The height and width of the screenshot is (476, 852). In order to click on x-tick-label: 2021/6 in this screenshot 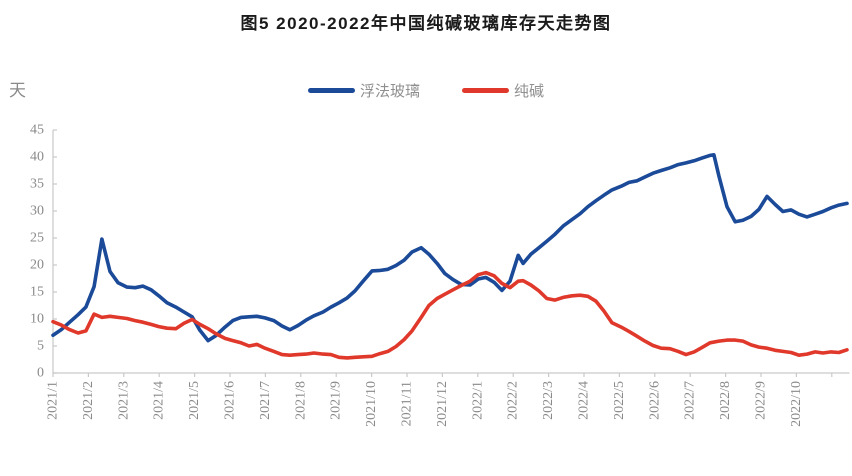, I will do `click(230, 400)`.